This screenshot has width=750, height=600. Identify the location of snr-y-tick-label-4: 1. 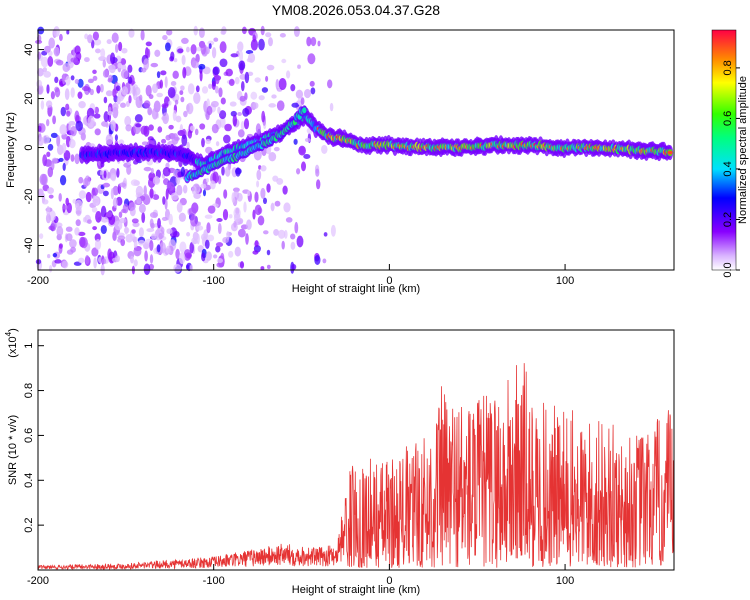
(29, 346).